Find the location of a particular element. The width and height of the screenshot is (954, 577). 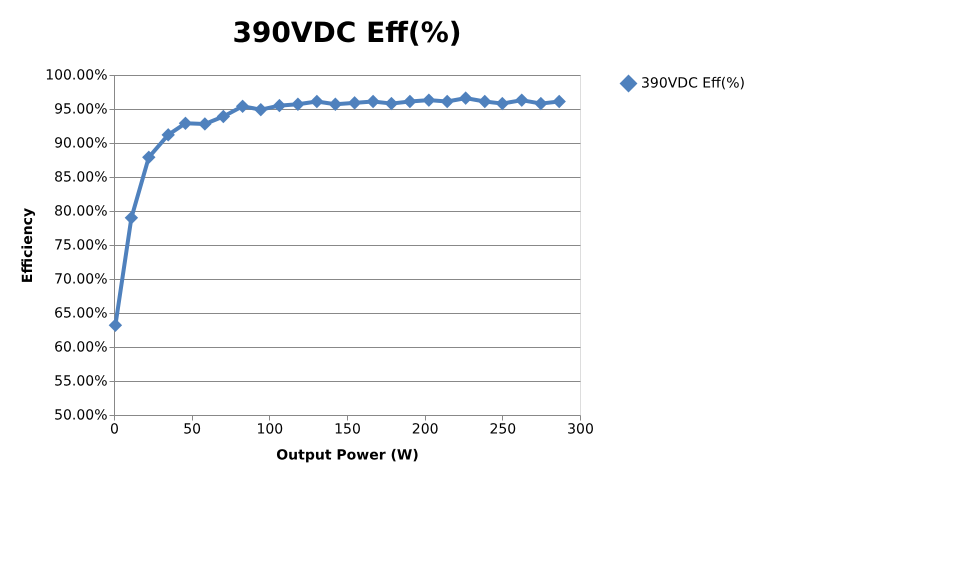

chart-title: 390VDC Eff(%) is located at coordinates (347, 32).